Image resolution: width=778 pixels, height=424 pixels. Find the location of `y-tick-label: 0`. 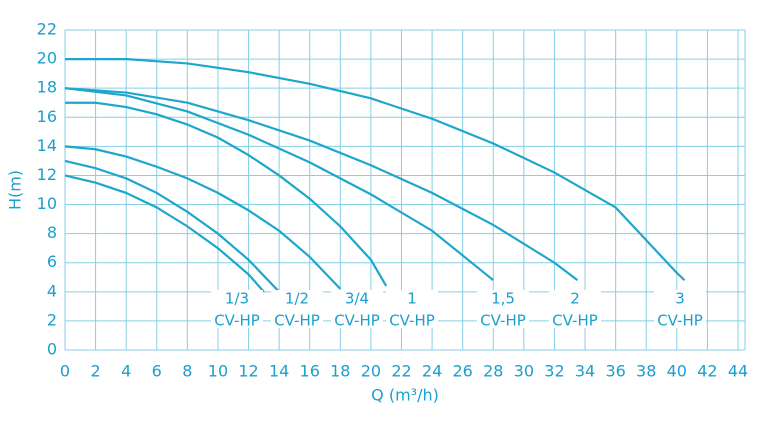

y-tick-label: 0 is located at coordinates (52, 349).